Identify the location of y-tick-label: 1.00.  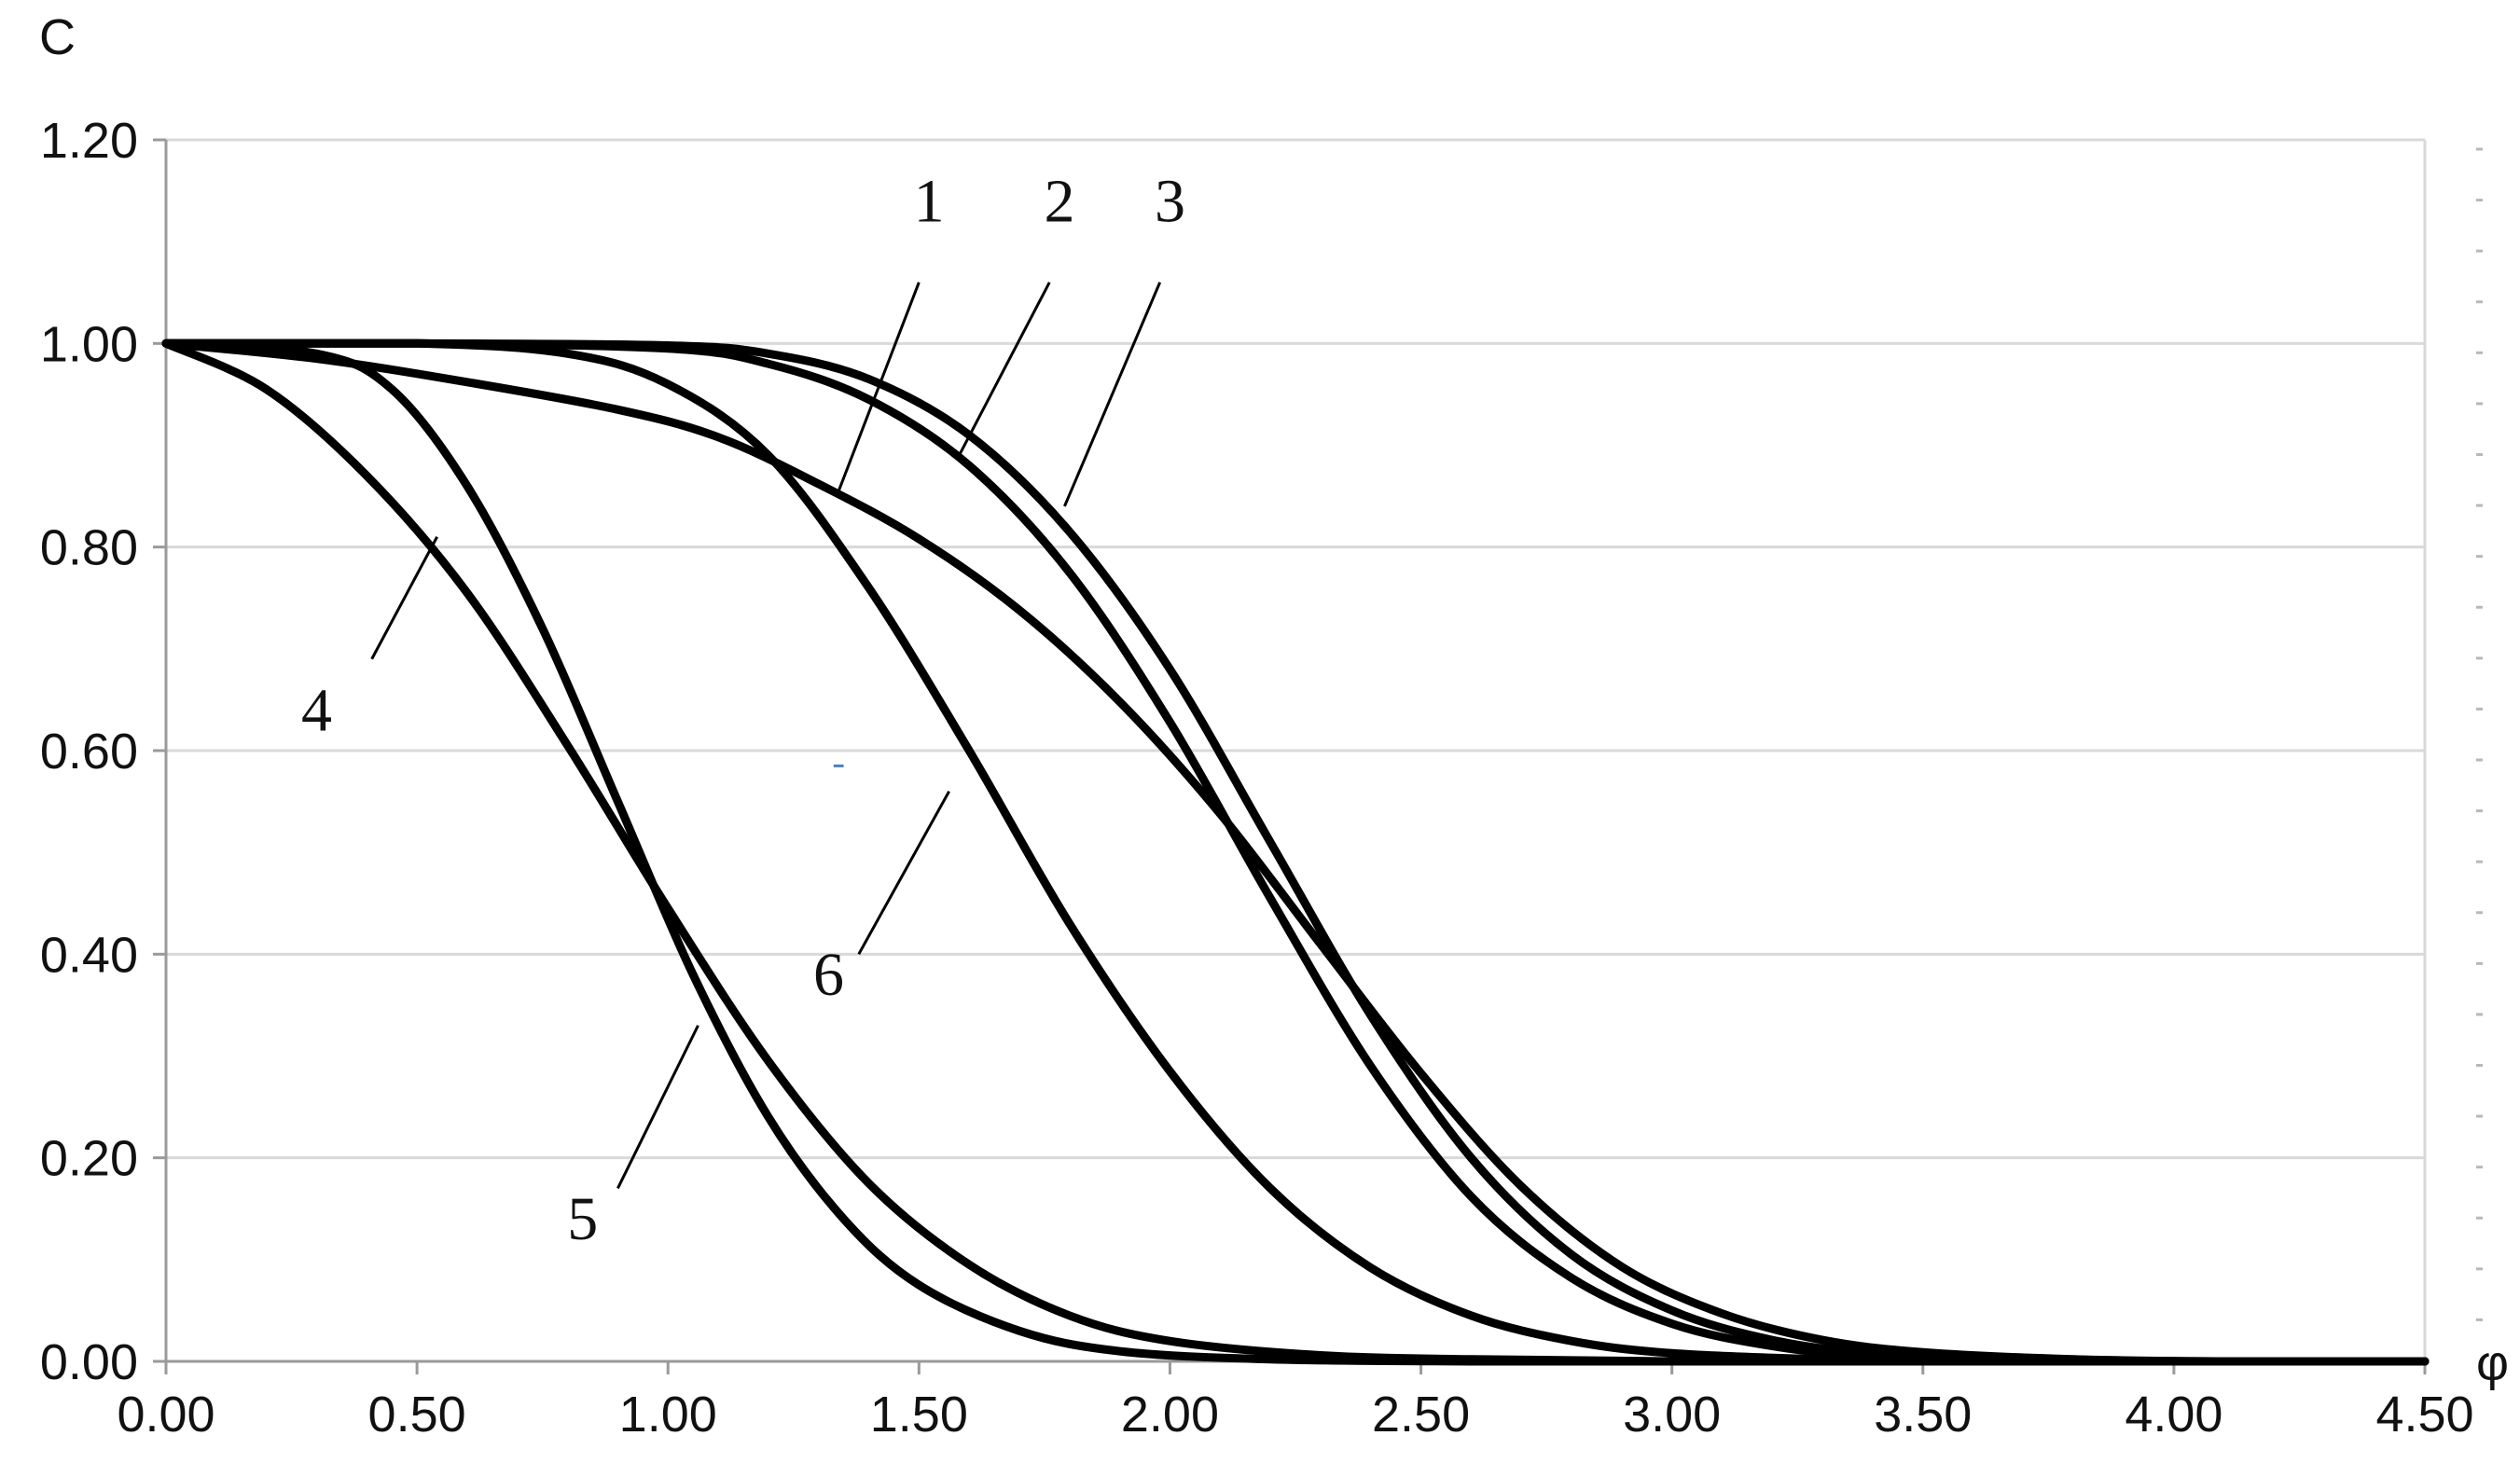
(89, 344).